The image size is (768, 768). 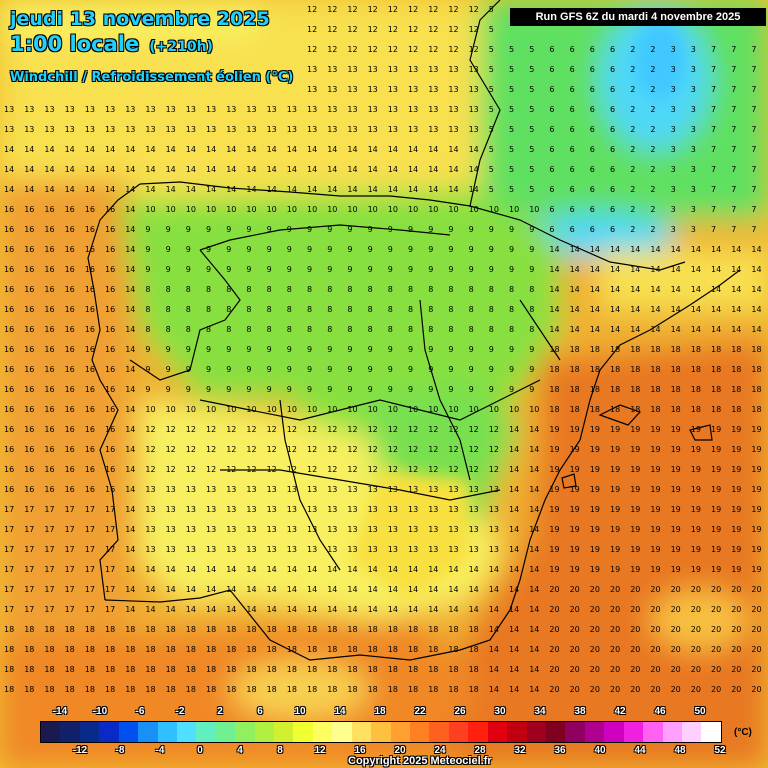 I want to click on legend-label-top: 34, so click(x=540, y=711).